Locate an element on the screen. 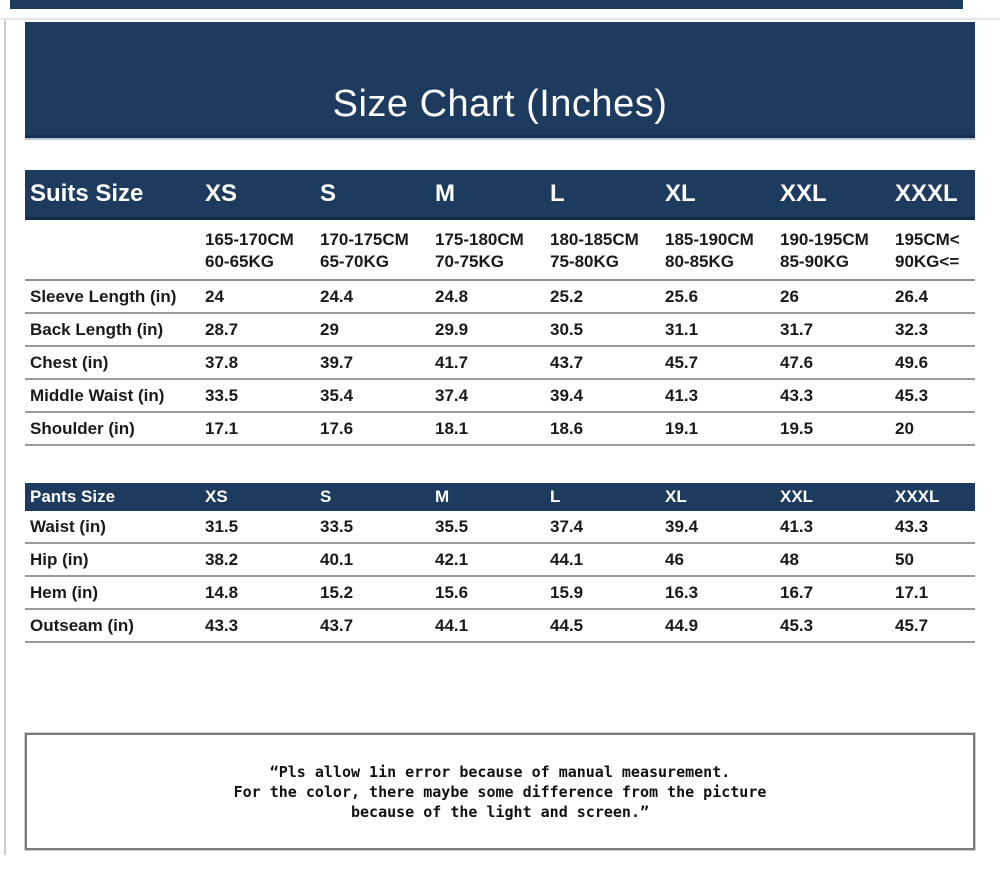 Image resolution: width=1000 pixels, height=874 pixels. suits-row-value: 49.6 is located at coordinates (912, 362).